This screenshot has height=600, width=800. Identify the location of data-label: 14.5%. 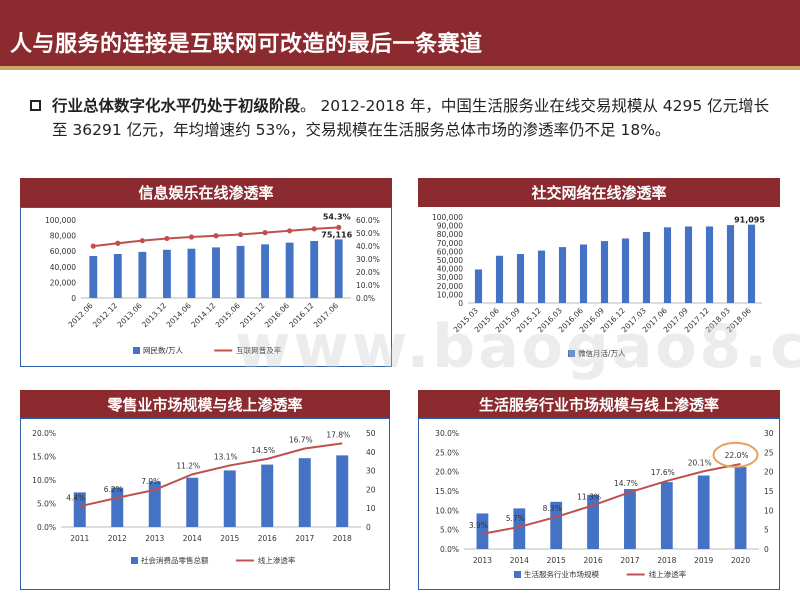
(263, 450).